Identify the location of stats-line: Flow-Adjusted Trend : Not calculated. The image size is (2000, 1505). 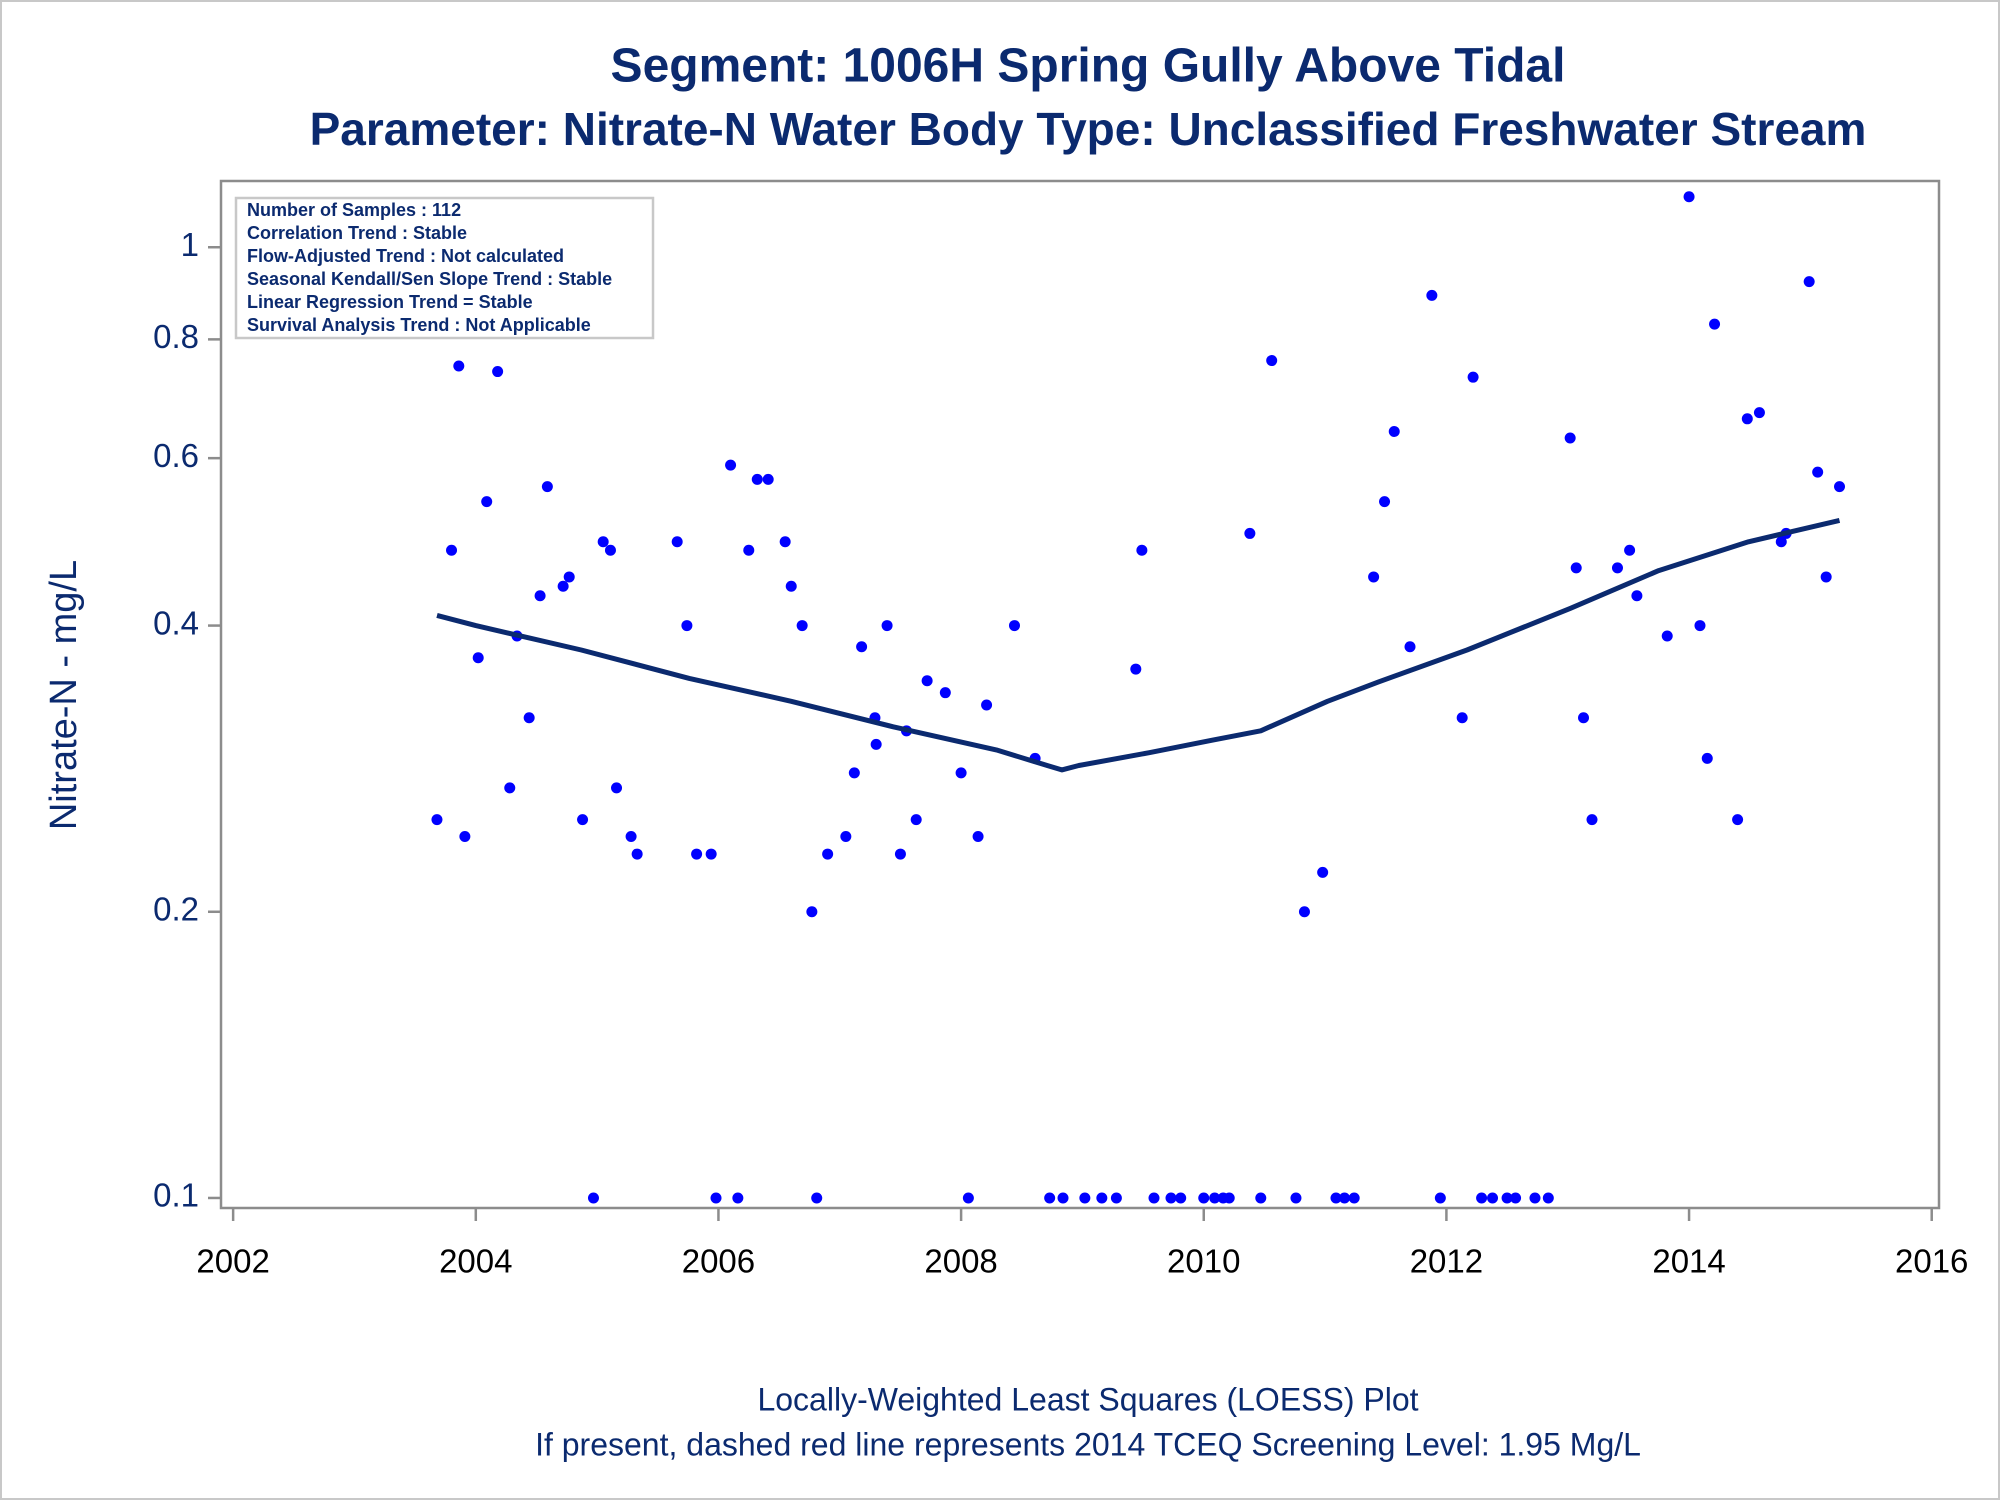
(405, 256).